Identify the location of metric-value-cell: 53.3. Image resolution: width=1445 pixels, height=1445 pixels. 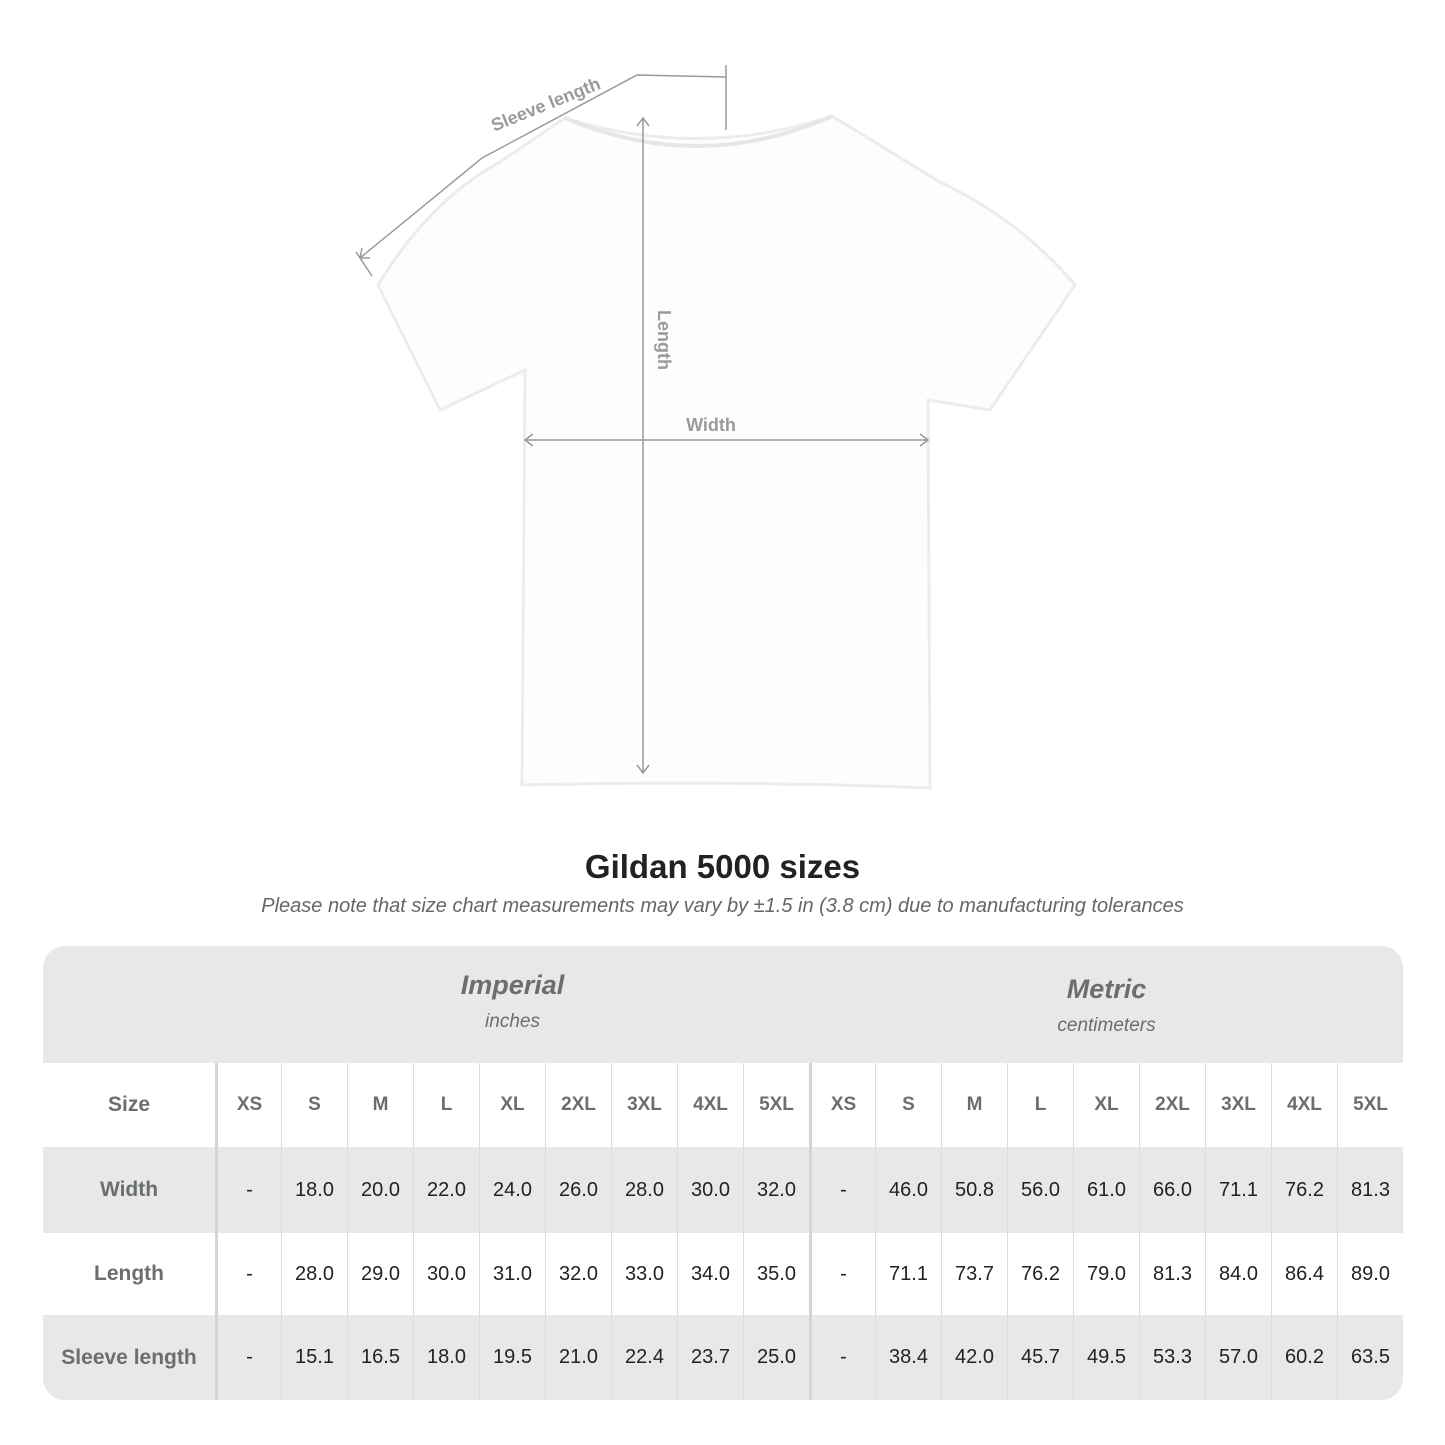
(1172, 1357).